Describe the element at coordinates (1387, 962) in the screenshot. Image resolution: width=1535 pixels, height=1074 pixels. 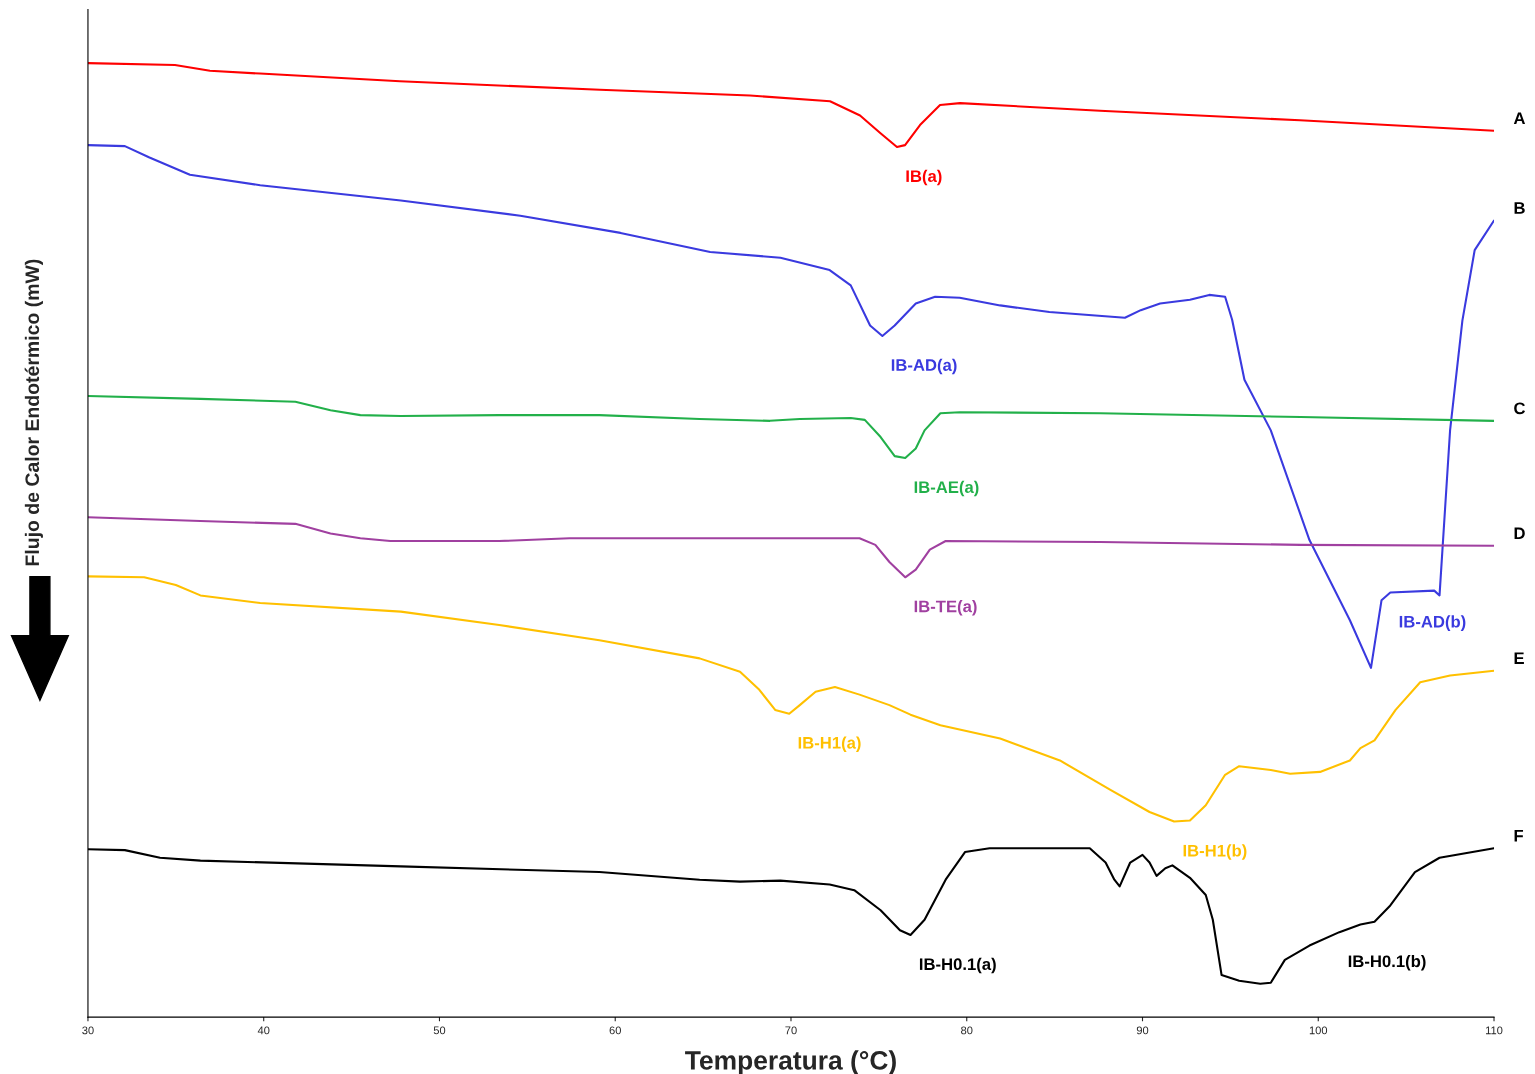
I see `annotation: IB-H0.1(b)` at that location.